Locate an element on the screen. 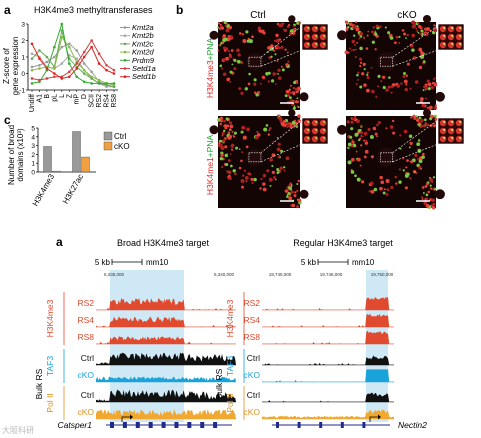 This screenshot has height=438, width=481. signal-track is located at coordinates (166, 321).